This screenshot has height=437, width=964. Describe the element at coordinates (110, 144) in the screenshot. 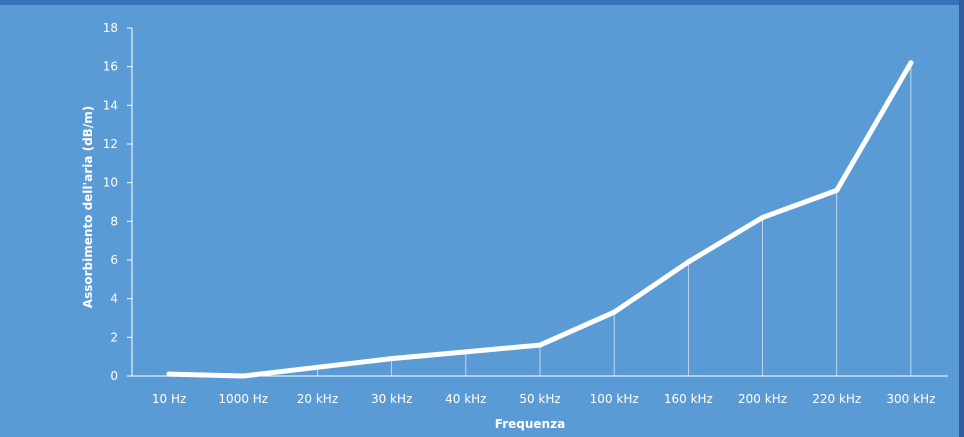

I see `y-tick-label: 12` at that location.